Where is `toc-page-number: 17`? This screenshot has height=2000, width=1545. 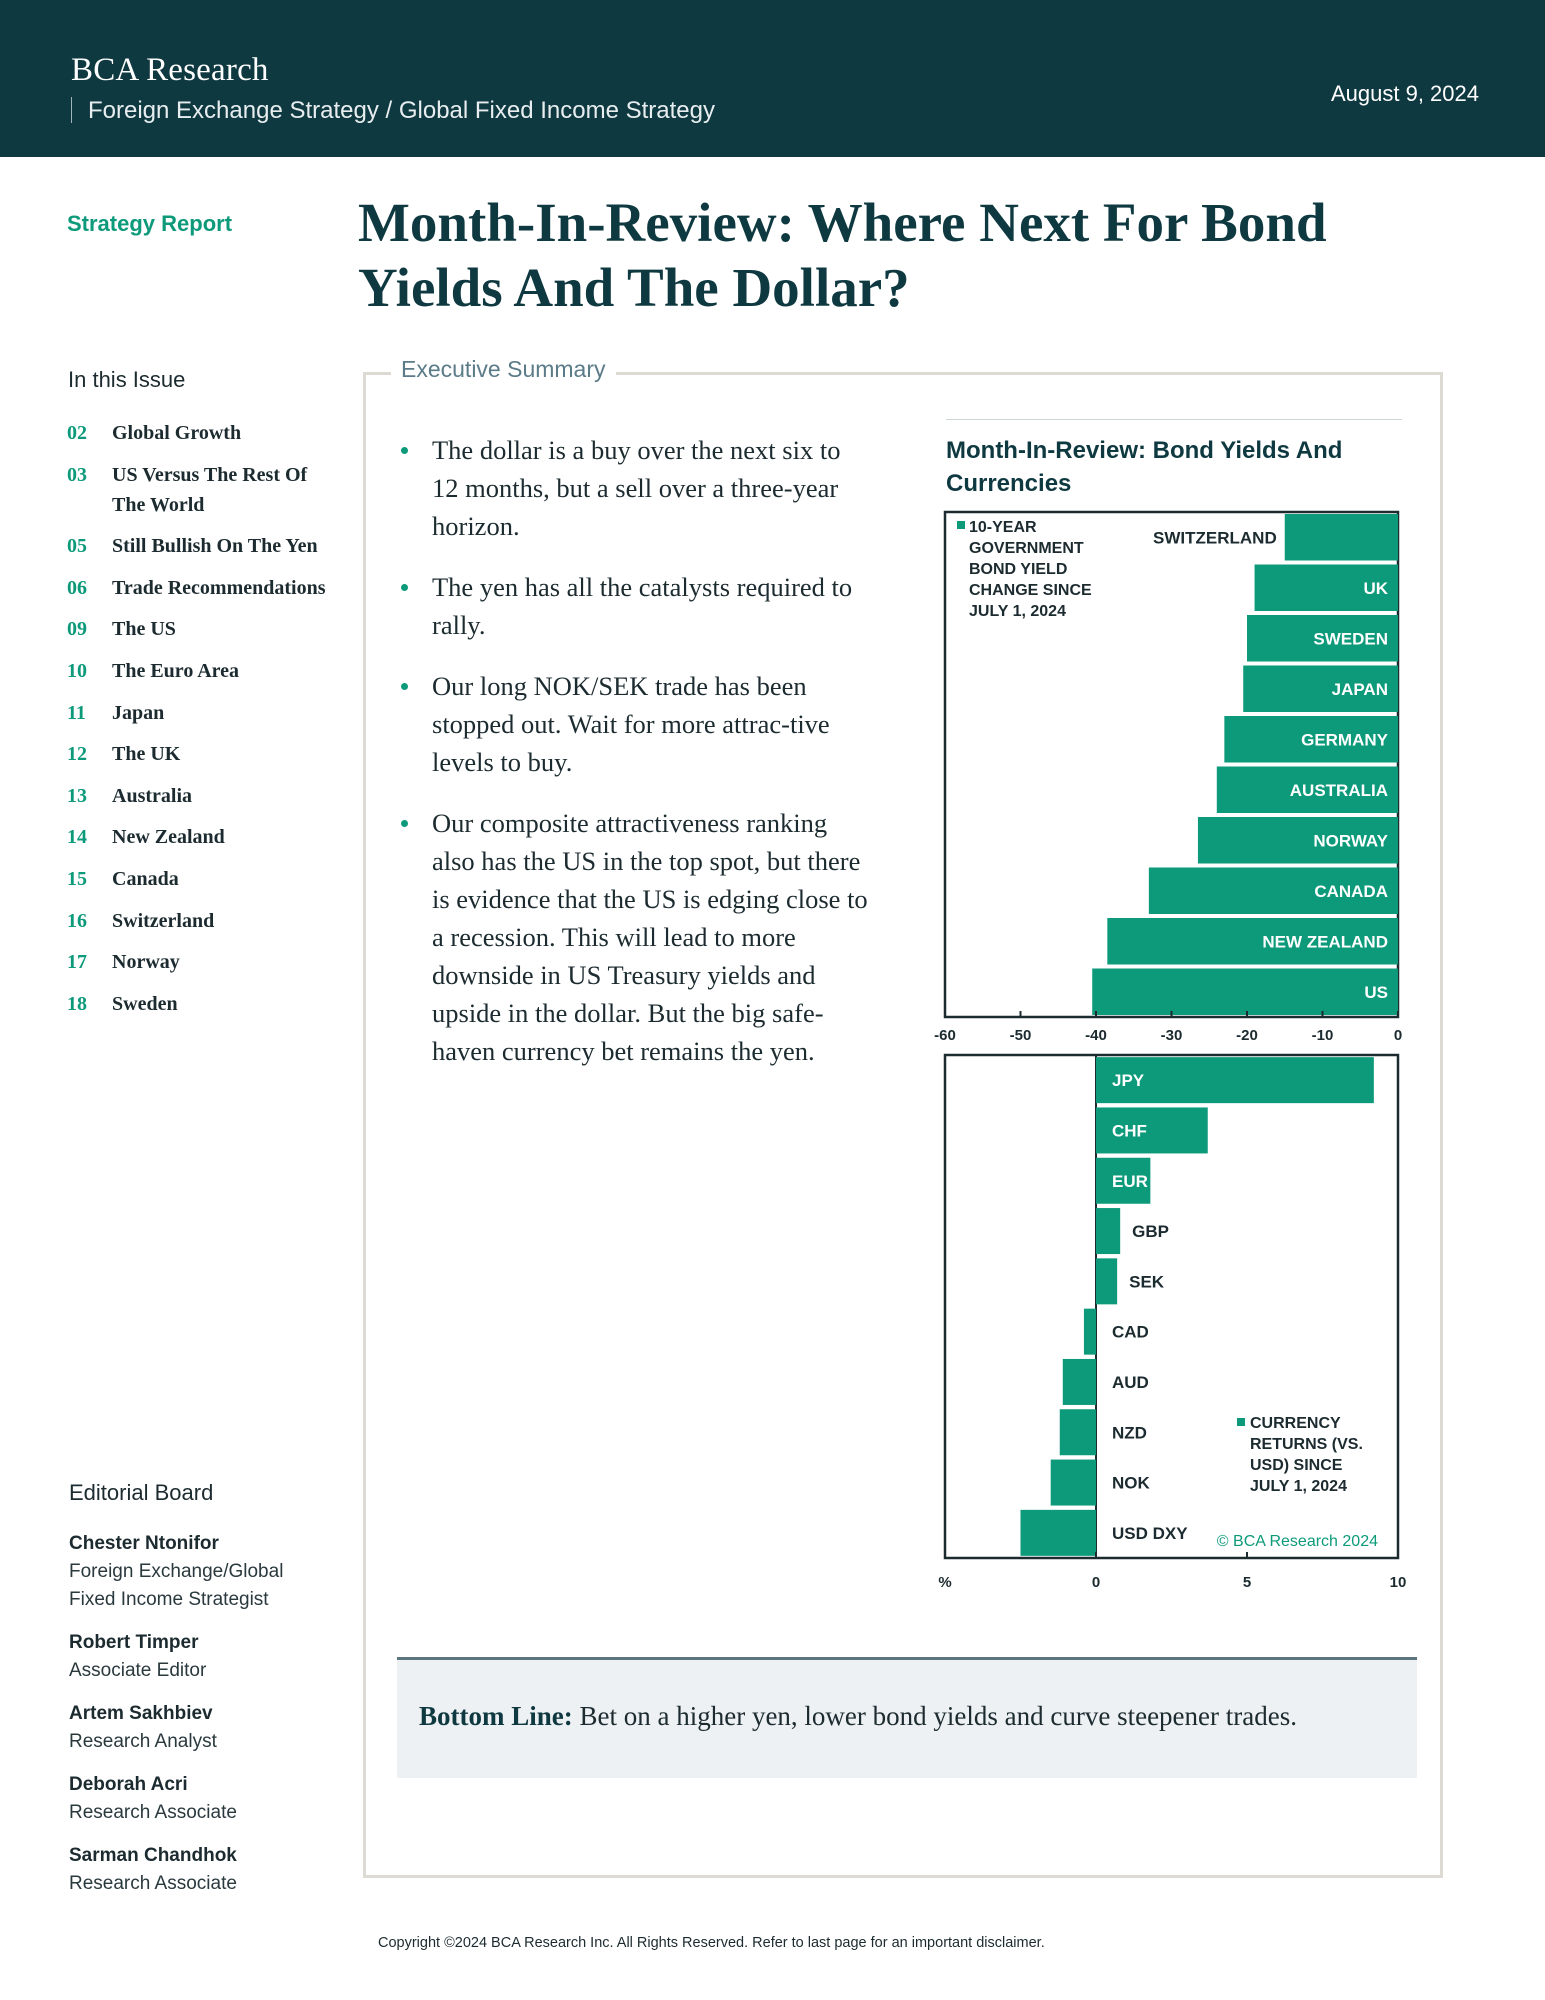 toc-page-number: 17 is located at coordinates (77, 962).